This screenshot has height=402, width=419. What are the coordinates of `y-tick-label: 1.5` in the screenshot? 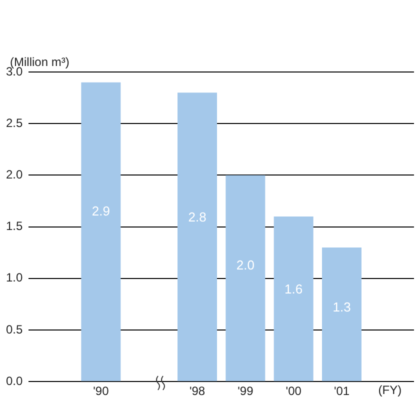 It's located at (14, 226).